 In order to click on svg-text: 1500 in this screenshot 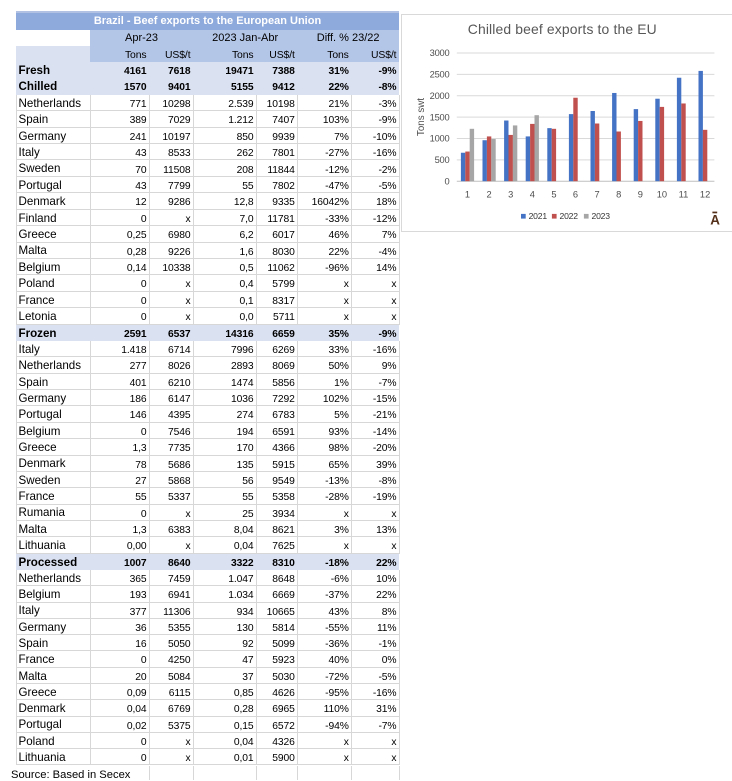, I will do `click(440, 117)`.